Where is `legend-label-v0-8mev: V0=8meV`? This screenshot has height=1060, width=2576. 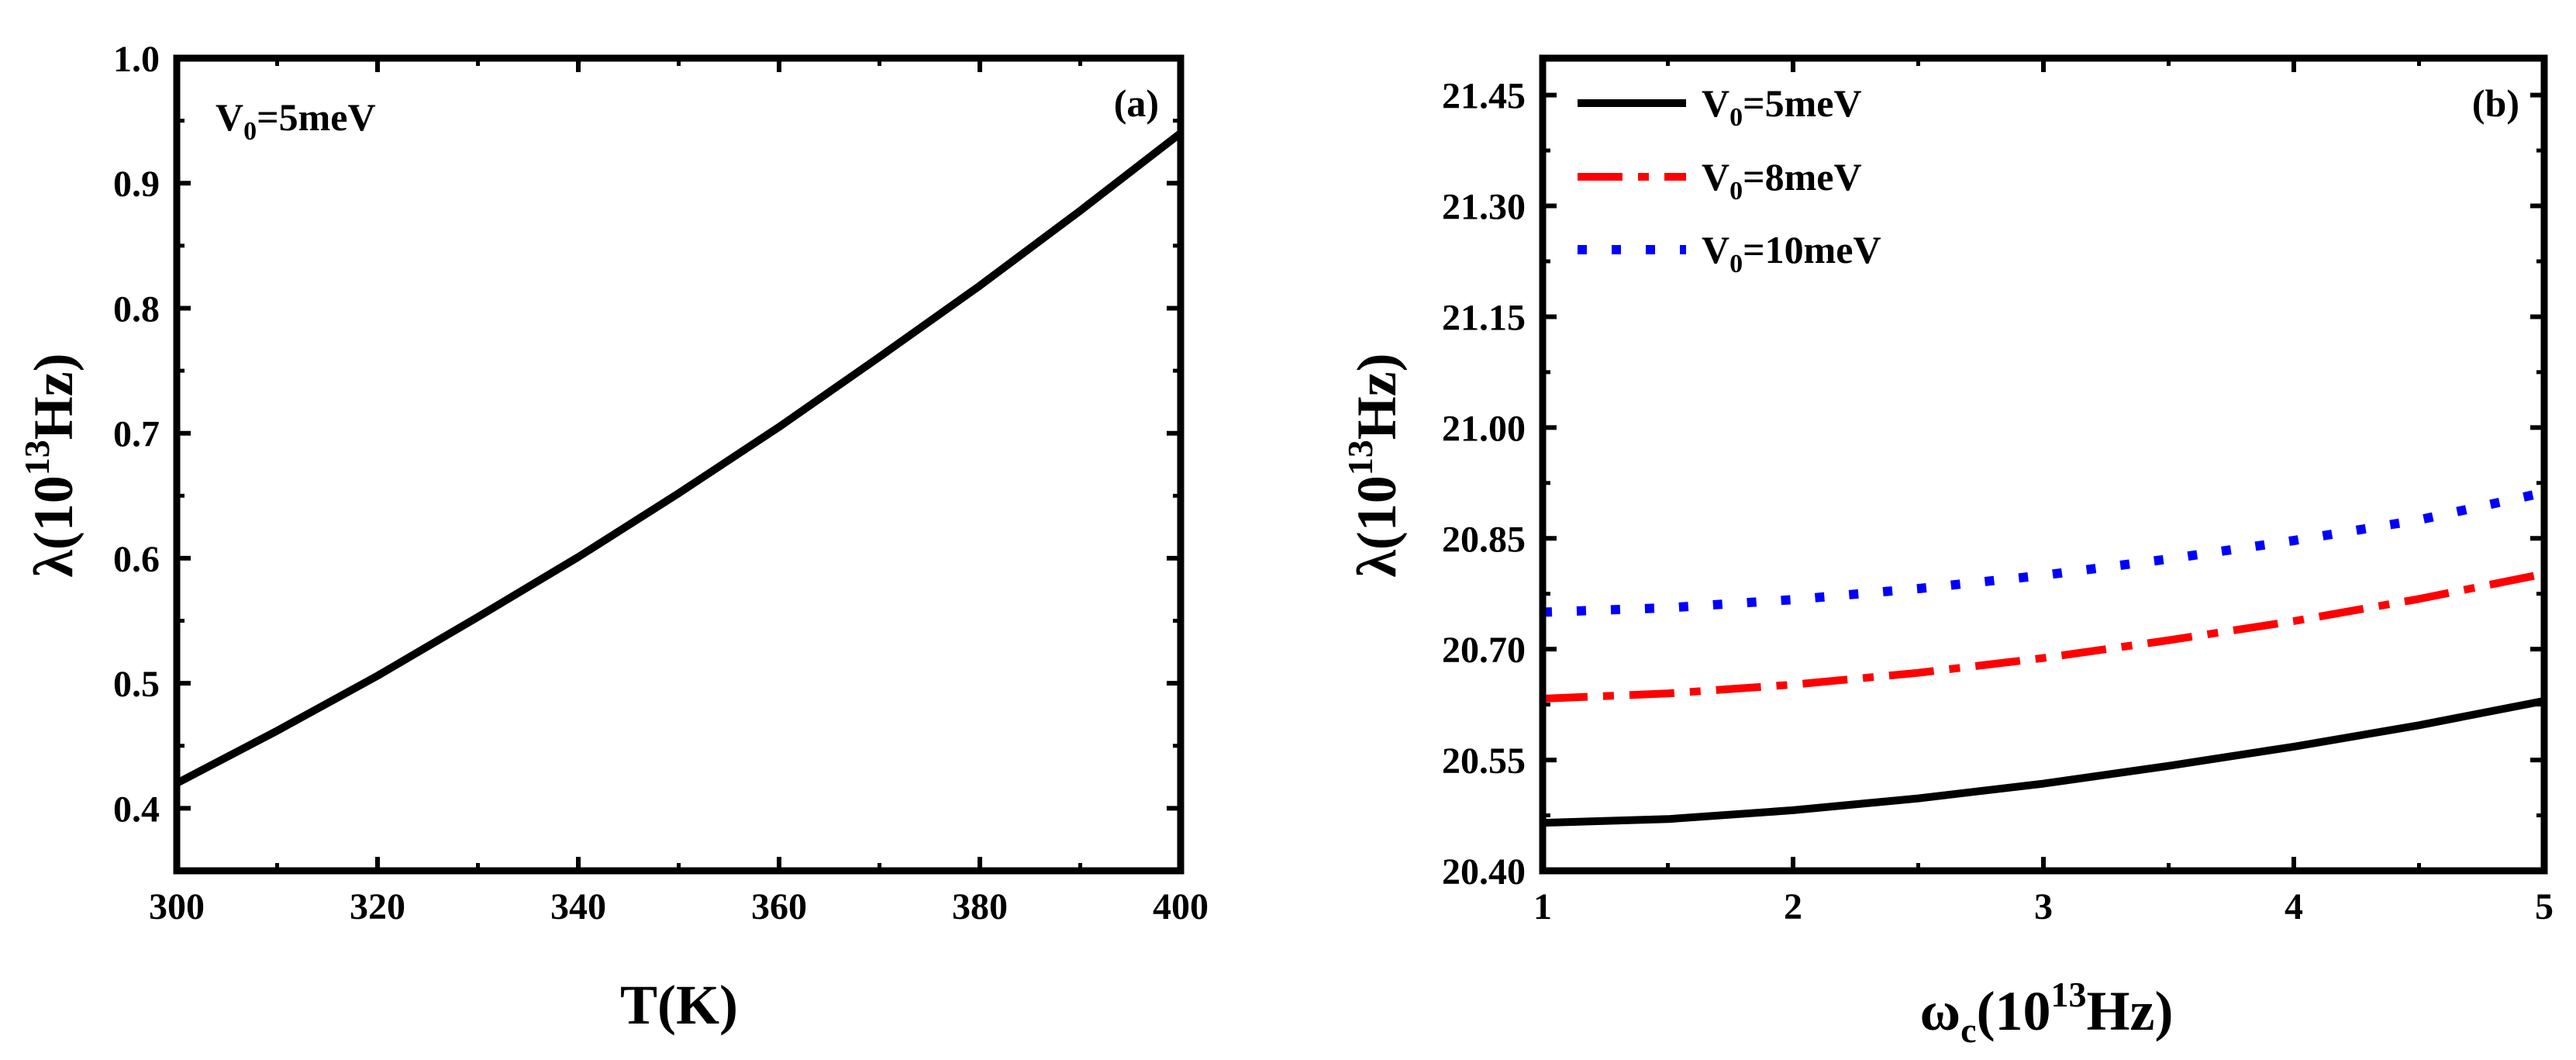
legend-label-v0-8mev: V0=8meV is located at coordinates (1782, 180).